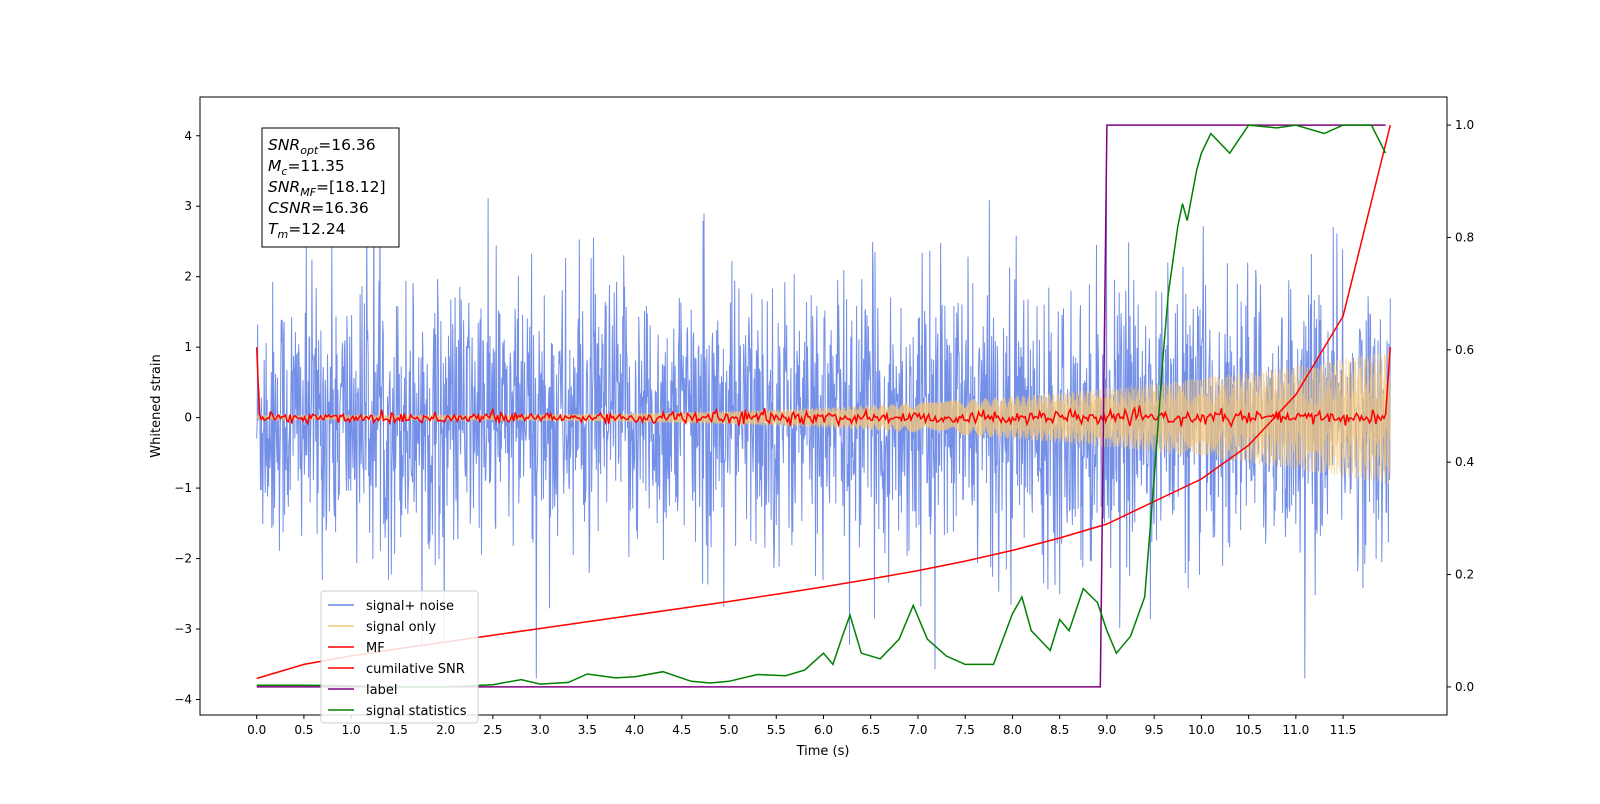 This screenshot has height=804, width=1600. Describe the element at coordinates (183, 629) in the screenshot. I see `y-tick-label-left: −3` at that location.